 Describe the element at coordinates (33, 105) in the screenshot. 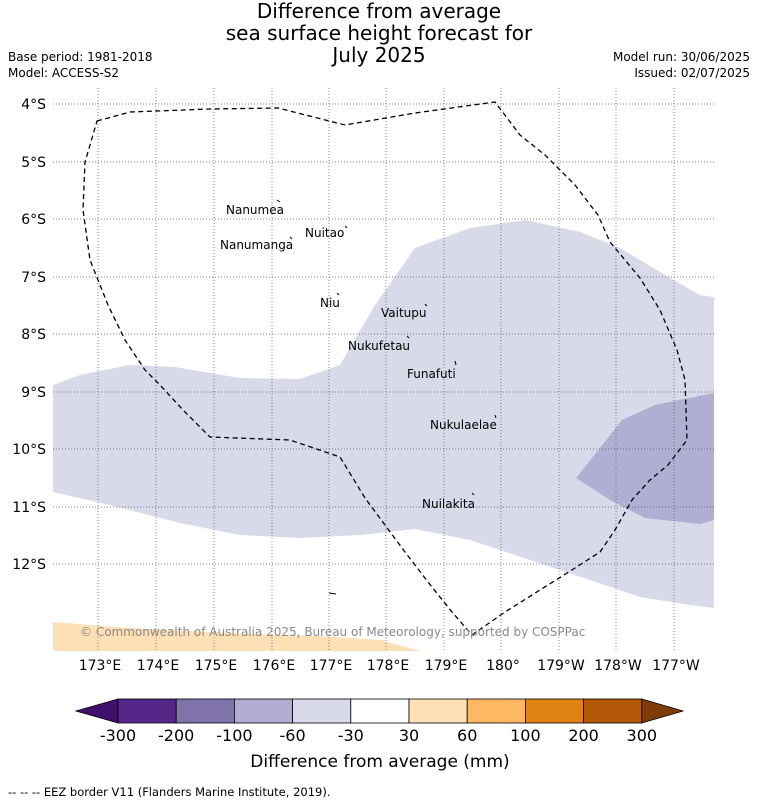

I see `lat-label: 4°S` at that location.